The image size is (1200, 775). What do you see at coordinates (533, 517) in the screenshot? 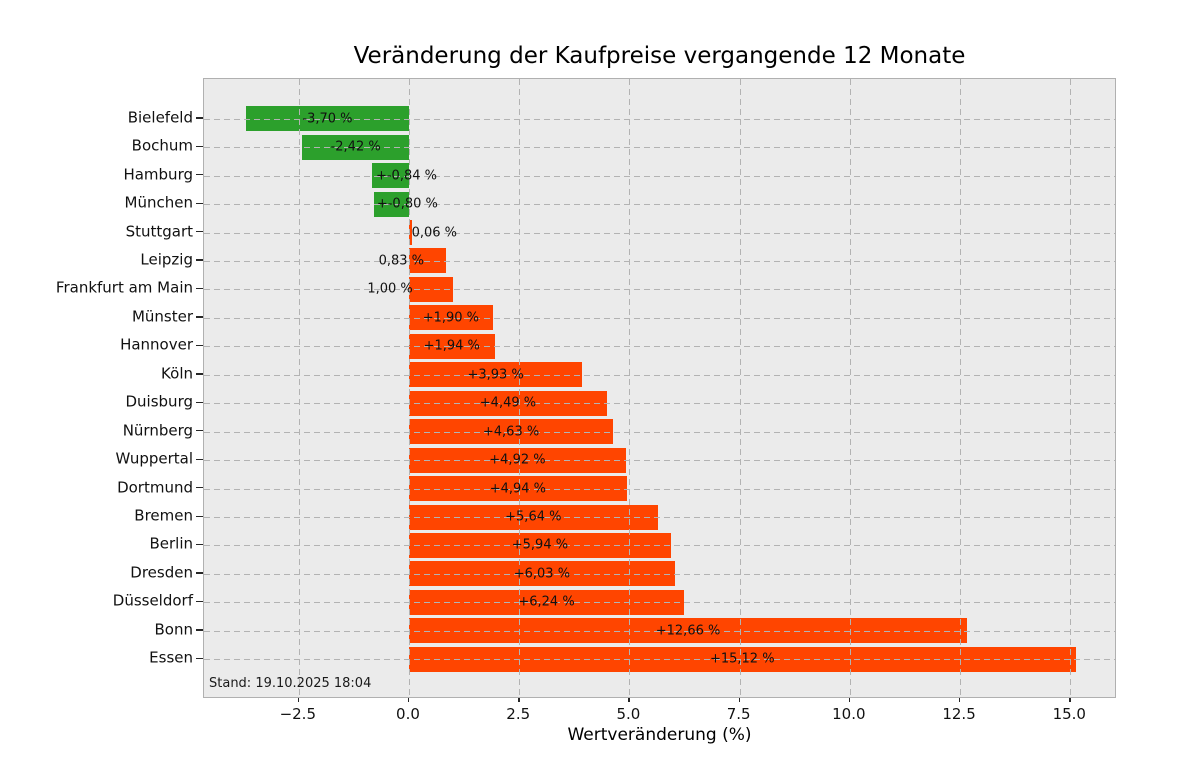
I see `bar-value-label: +5,64 %` at bounding box center [533, 517].